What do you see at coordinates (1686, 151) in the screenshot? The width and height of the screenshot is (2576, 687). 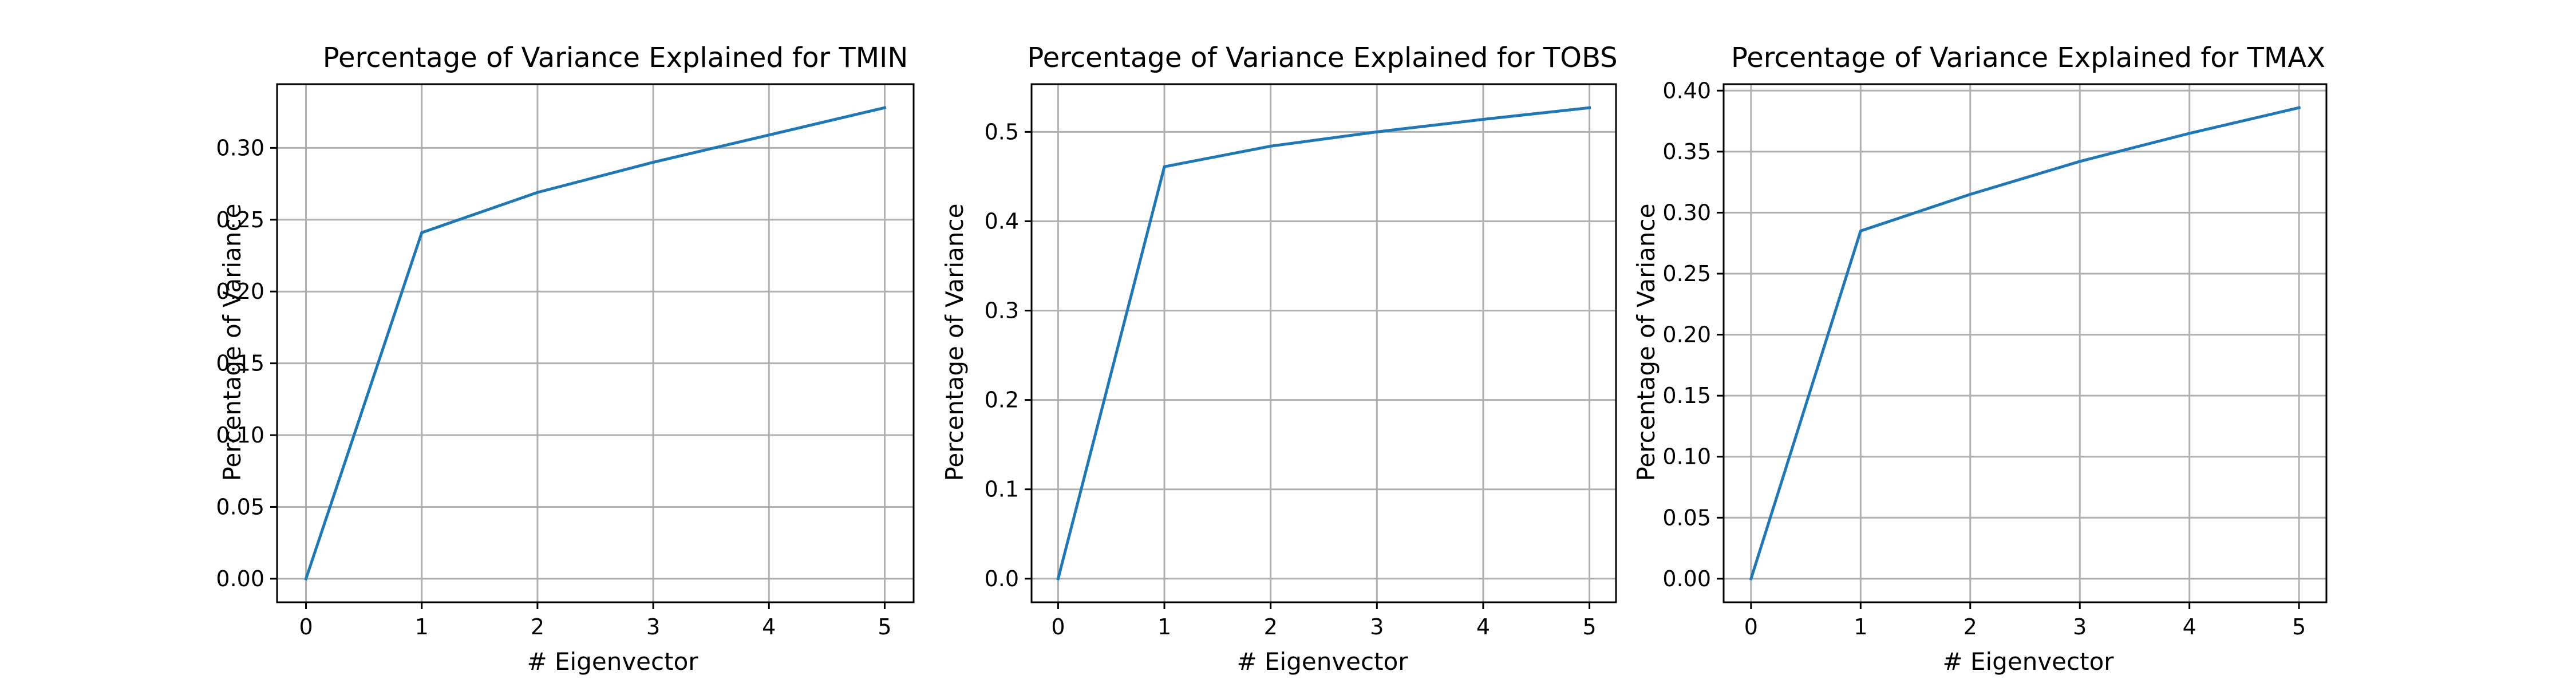 I see `y-tick-label: 0.35` at bounding box center [1686, 151].